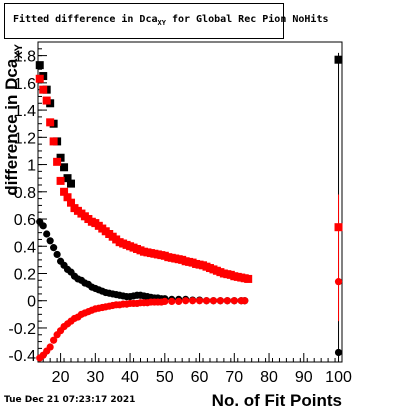 This screenshot has height=409, width=400. Describe the element at coordinates (130, 377) in the screenshot. I see `x-tick-label: 40` at that location.